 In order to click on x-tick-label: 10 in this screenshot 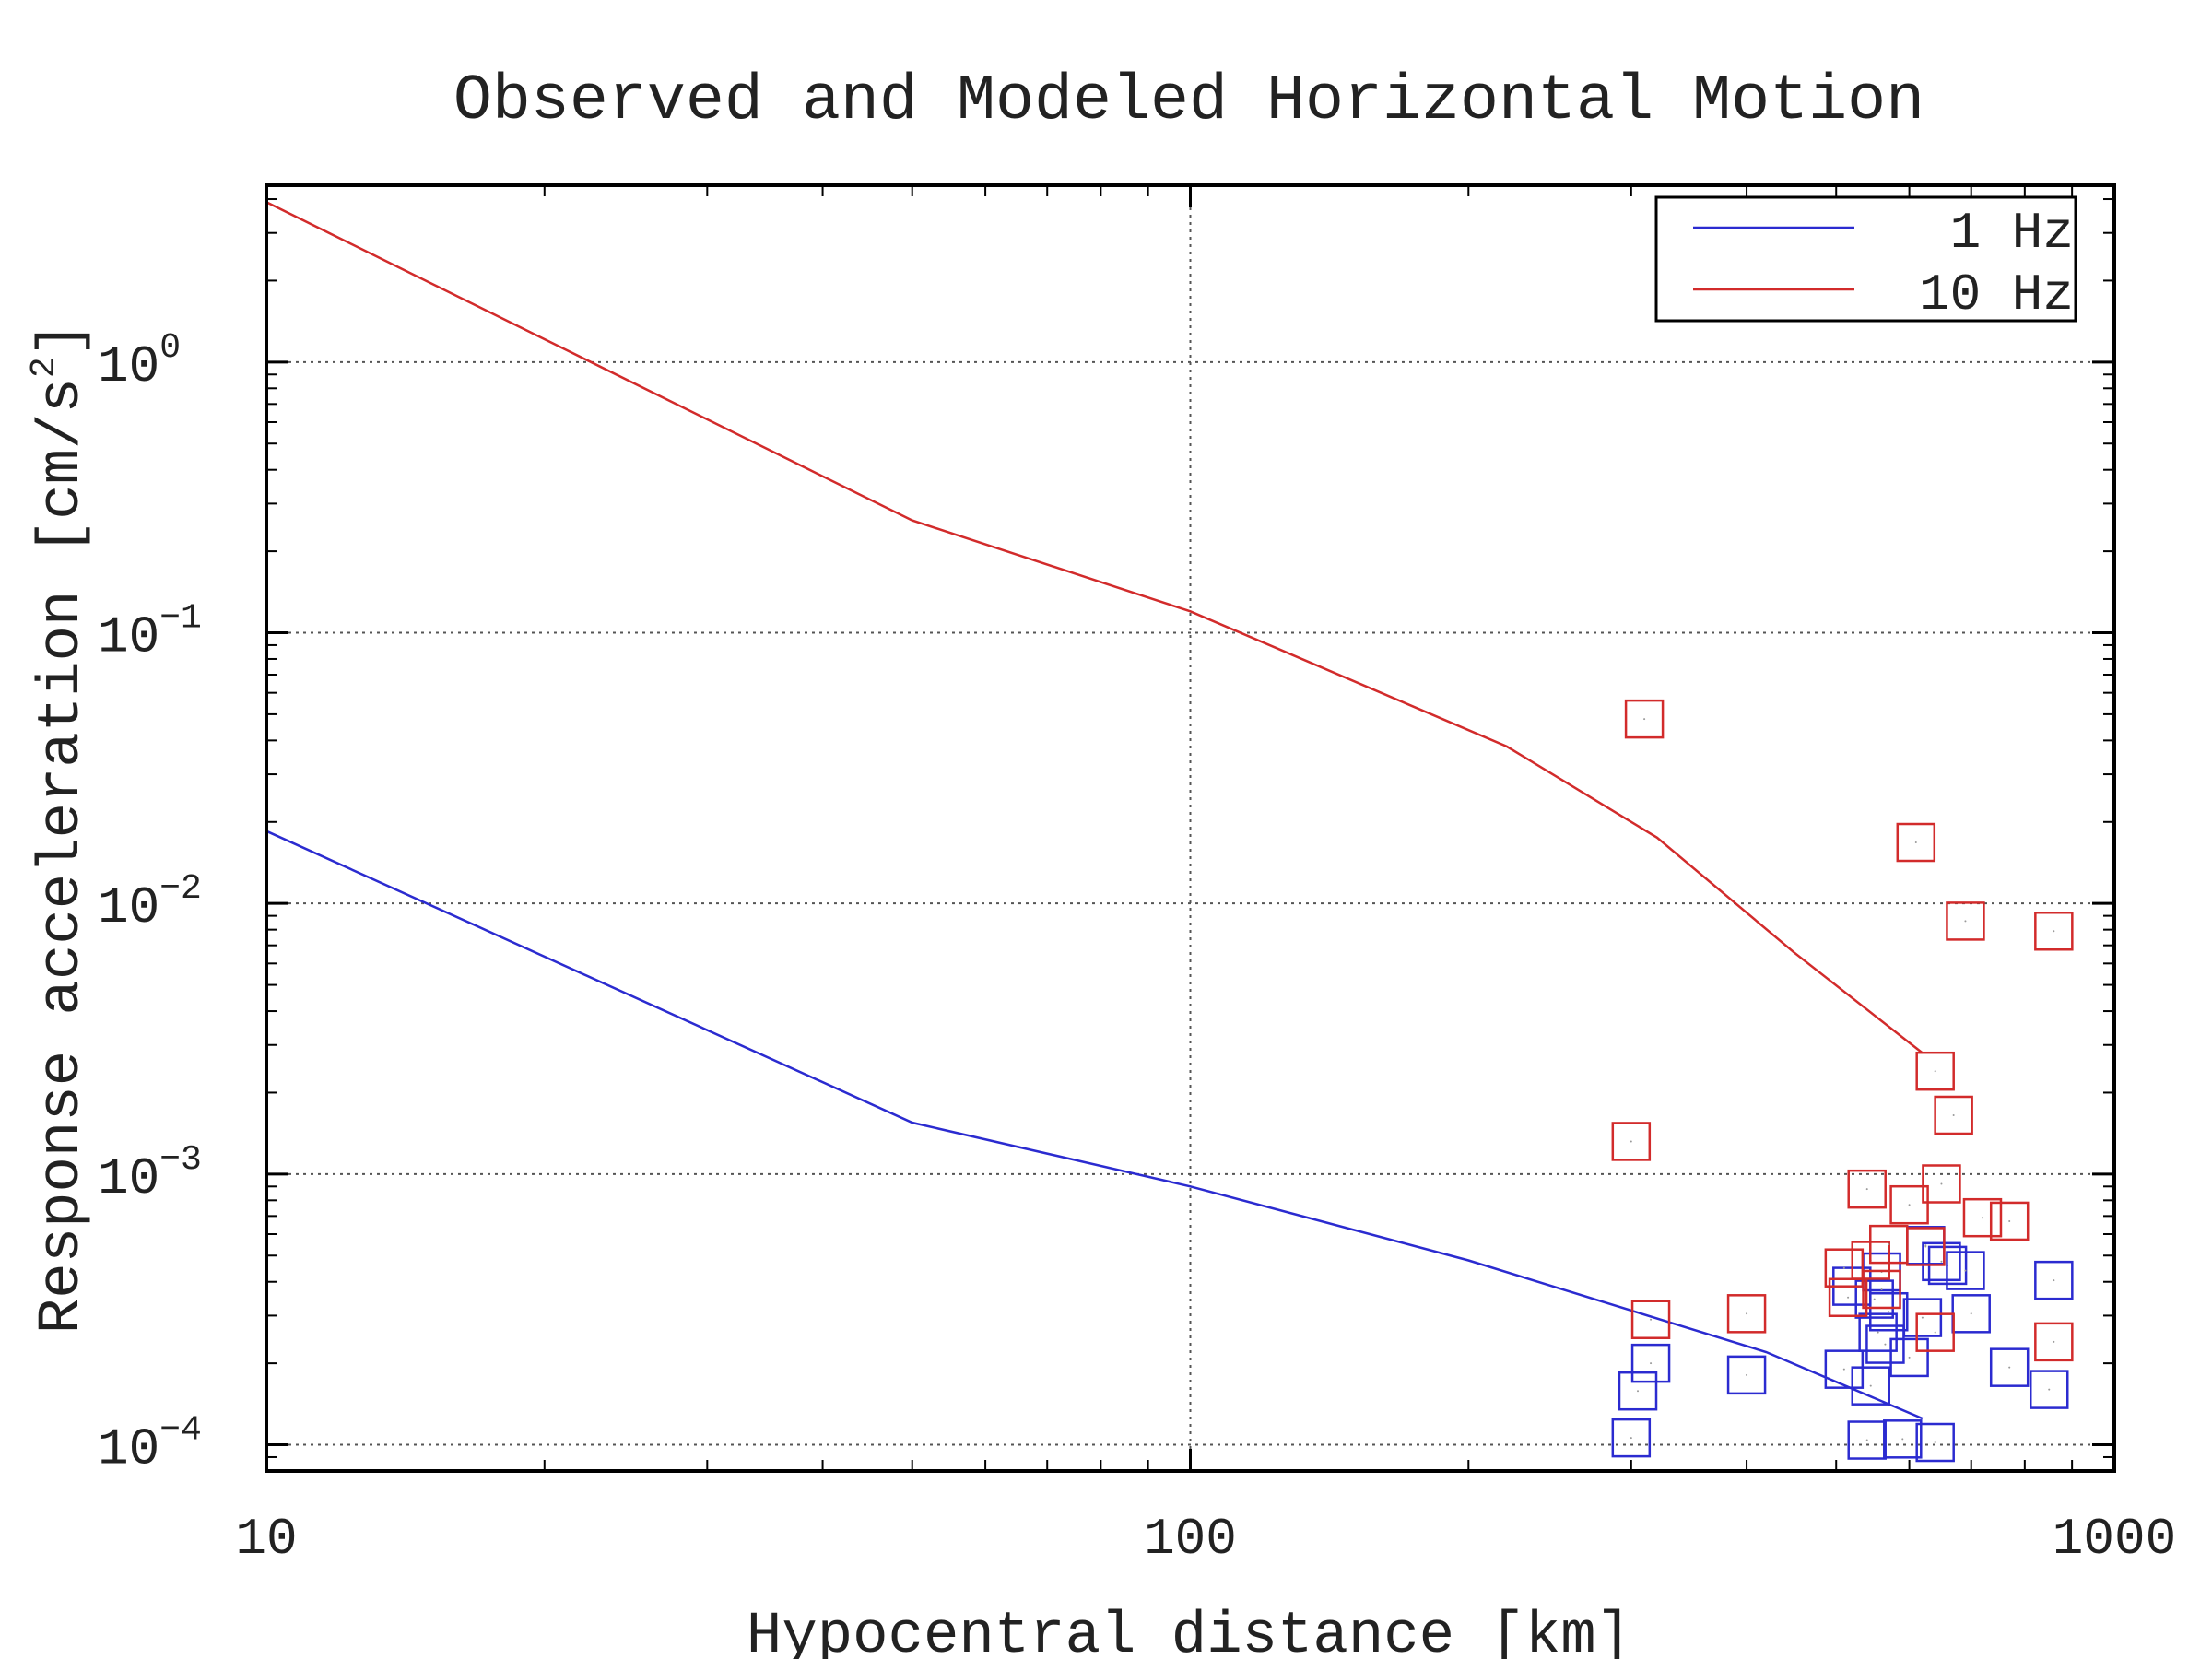, I will do `click(266, 1539)`.